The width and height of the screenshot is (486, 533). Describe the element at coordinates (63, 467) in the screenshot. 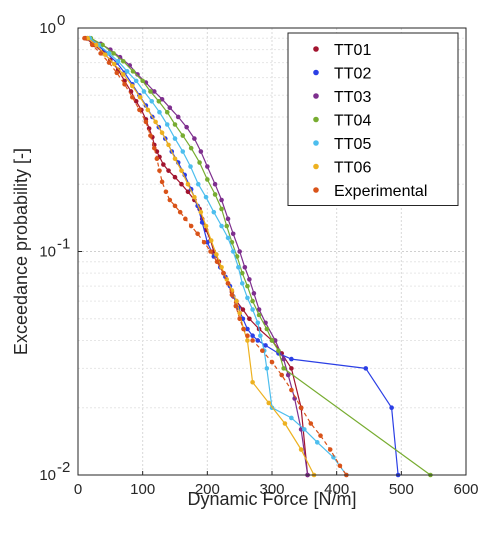

I see `y-tick-exponent: -2` at that location.